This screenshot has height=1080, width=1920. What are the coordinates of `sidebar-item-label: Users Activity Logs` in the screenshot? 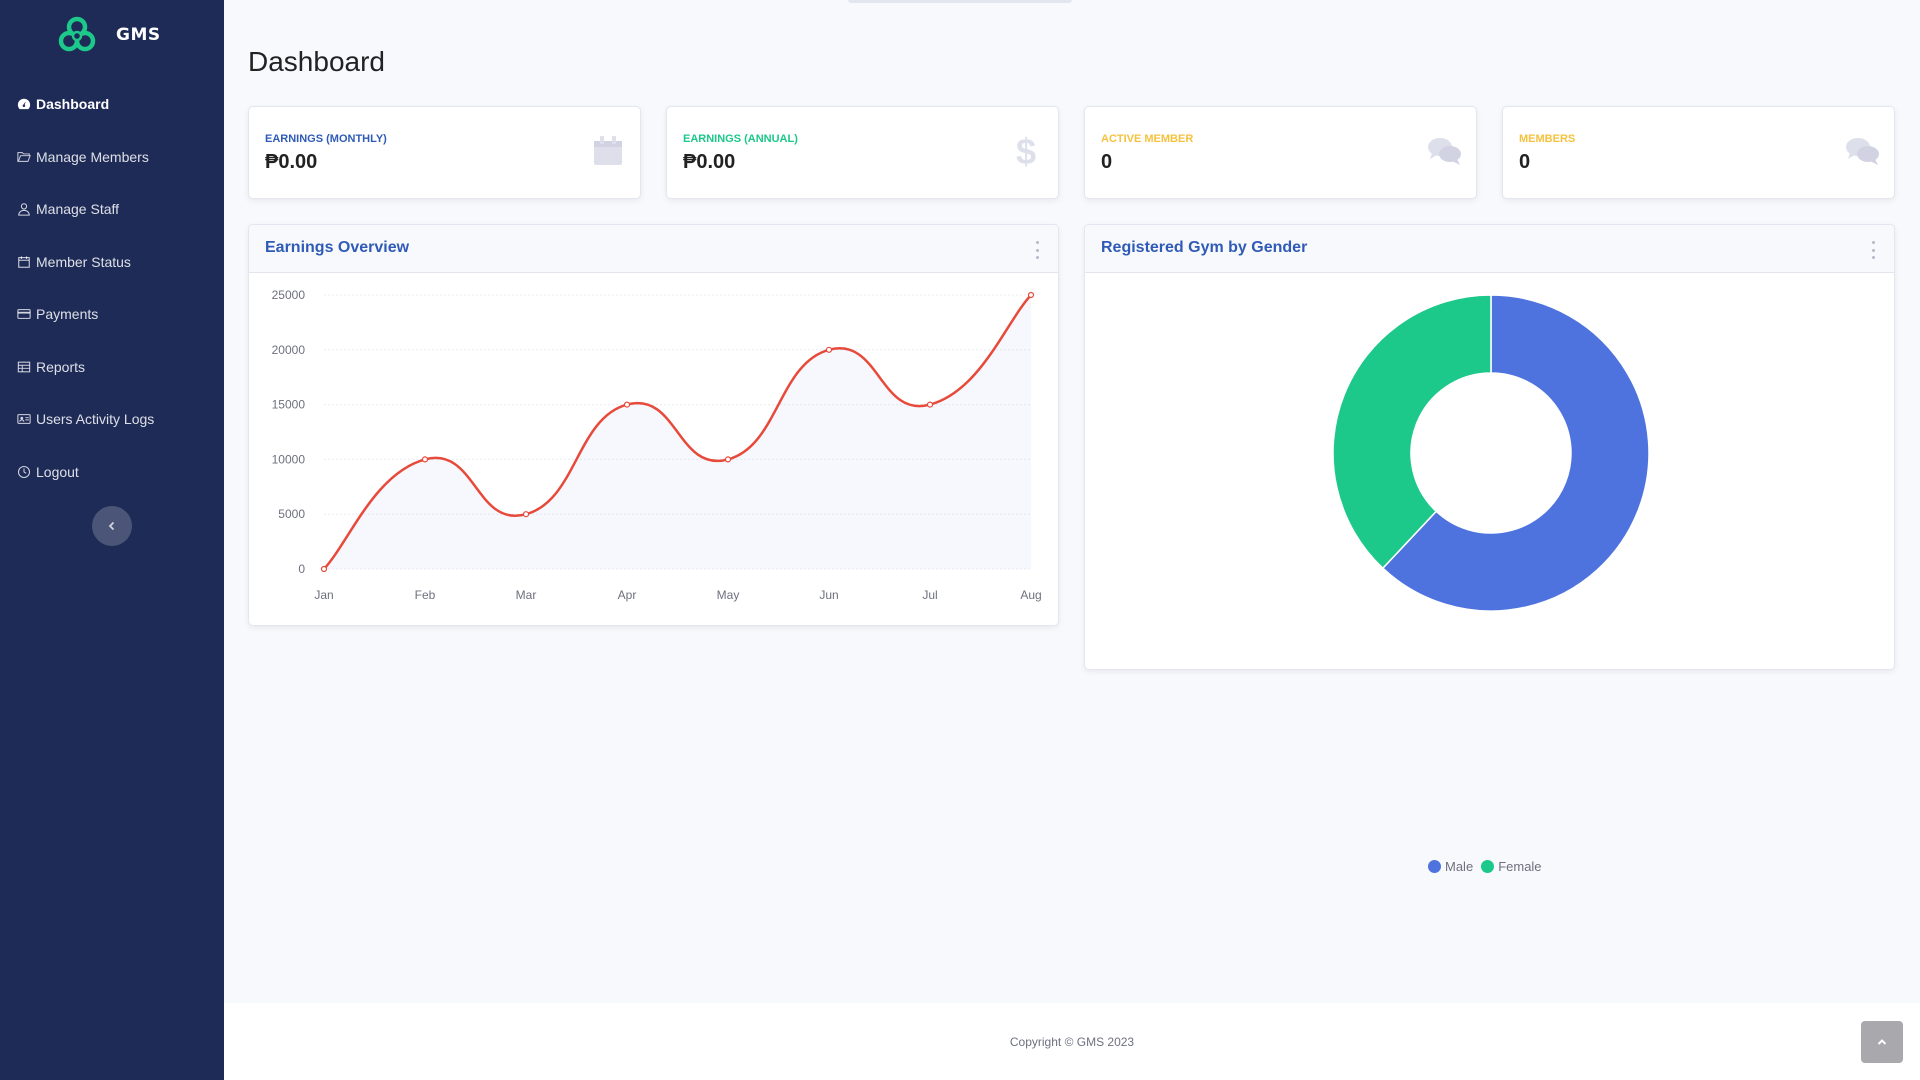 It's located at (95, 419).